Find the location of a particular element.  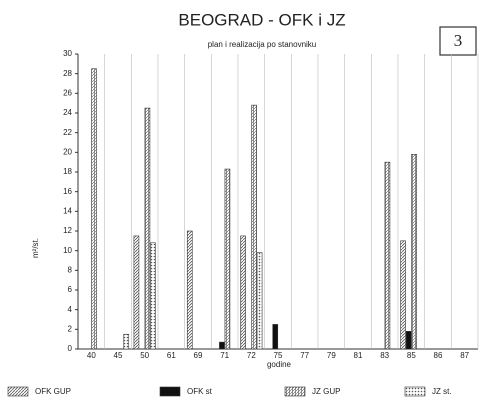

chart-subtitle: plan i realizacija po stanovniku is located at coordinates (262, 44).